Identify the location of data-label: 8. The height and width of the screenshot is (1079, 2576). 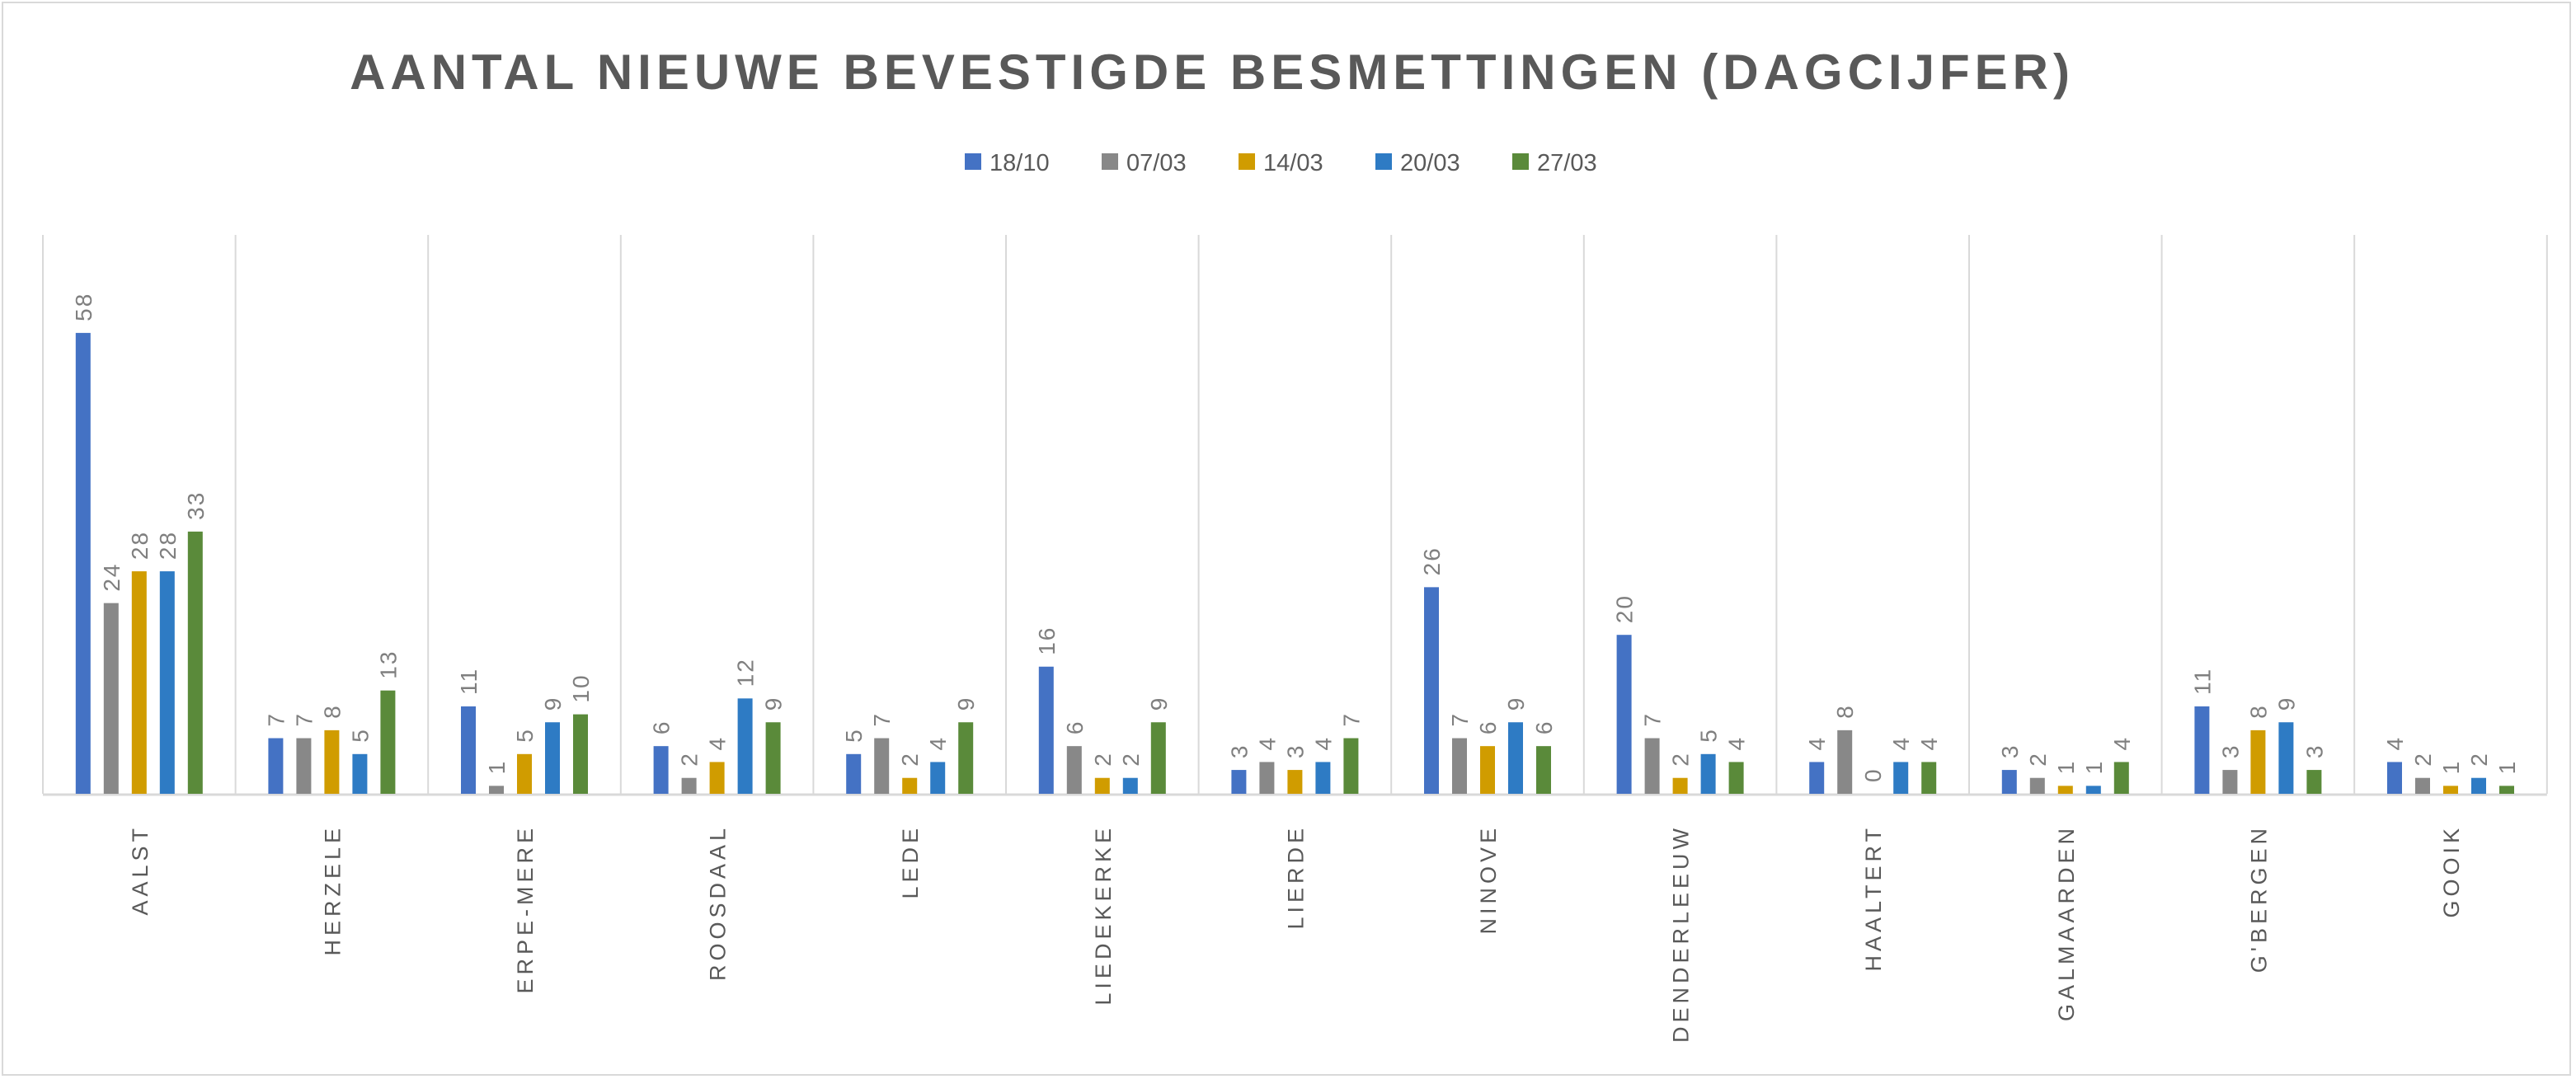
(1845, 711).